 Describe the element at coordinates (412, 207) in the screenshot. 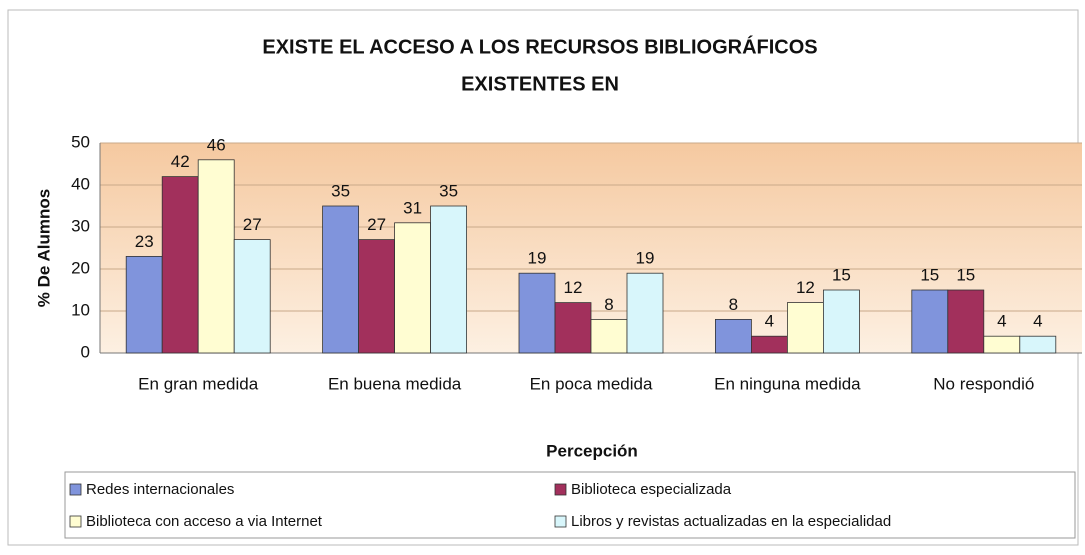

I see `value-label: 31` at that location.